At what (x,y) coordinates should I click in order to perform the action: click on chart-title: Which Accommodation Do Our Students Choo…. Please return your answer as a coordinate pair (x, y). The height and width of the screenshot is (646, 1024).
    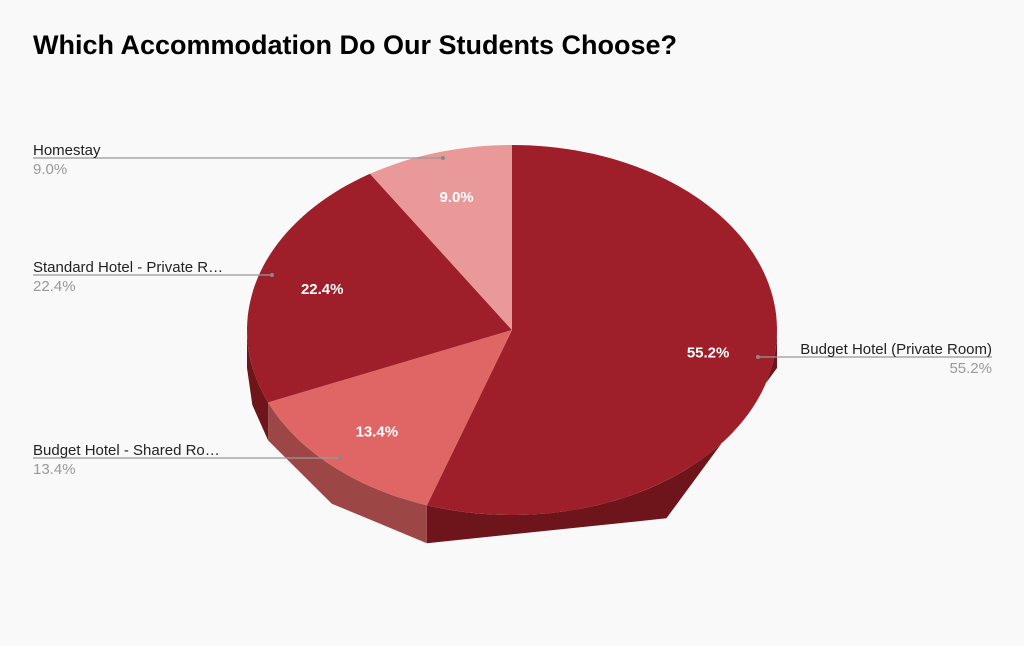
    Looking at the image, I should click on (355, 45).